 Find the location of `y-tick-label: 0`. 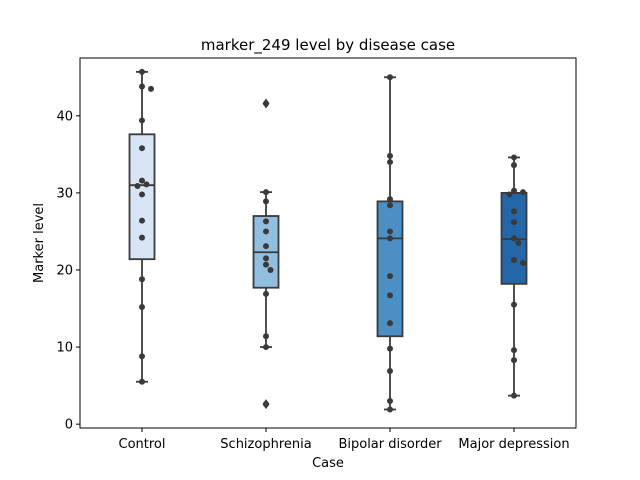

y-tick-label: 0 is located at coordinates (69, 425).